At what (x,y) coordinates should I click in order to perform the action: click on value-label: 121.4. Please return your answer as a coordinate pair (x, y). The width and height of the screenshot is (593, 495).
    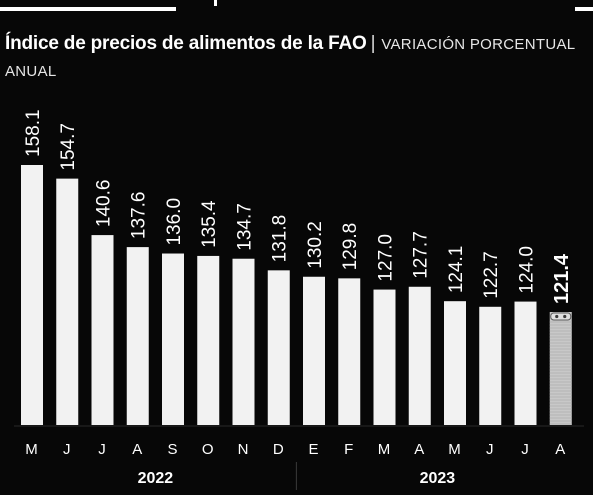
    Looking at the image, I should click on (562, 278).